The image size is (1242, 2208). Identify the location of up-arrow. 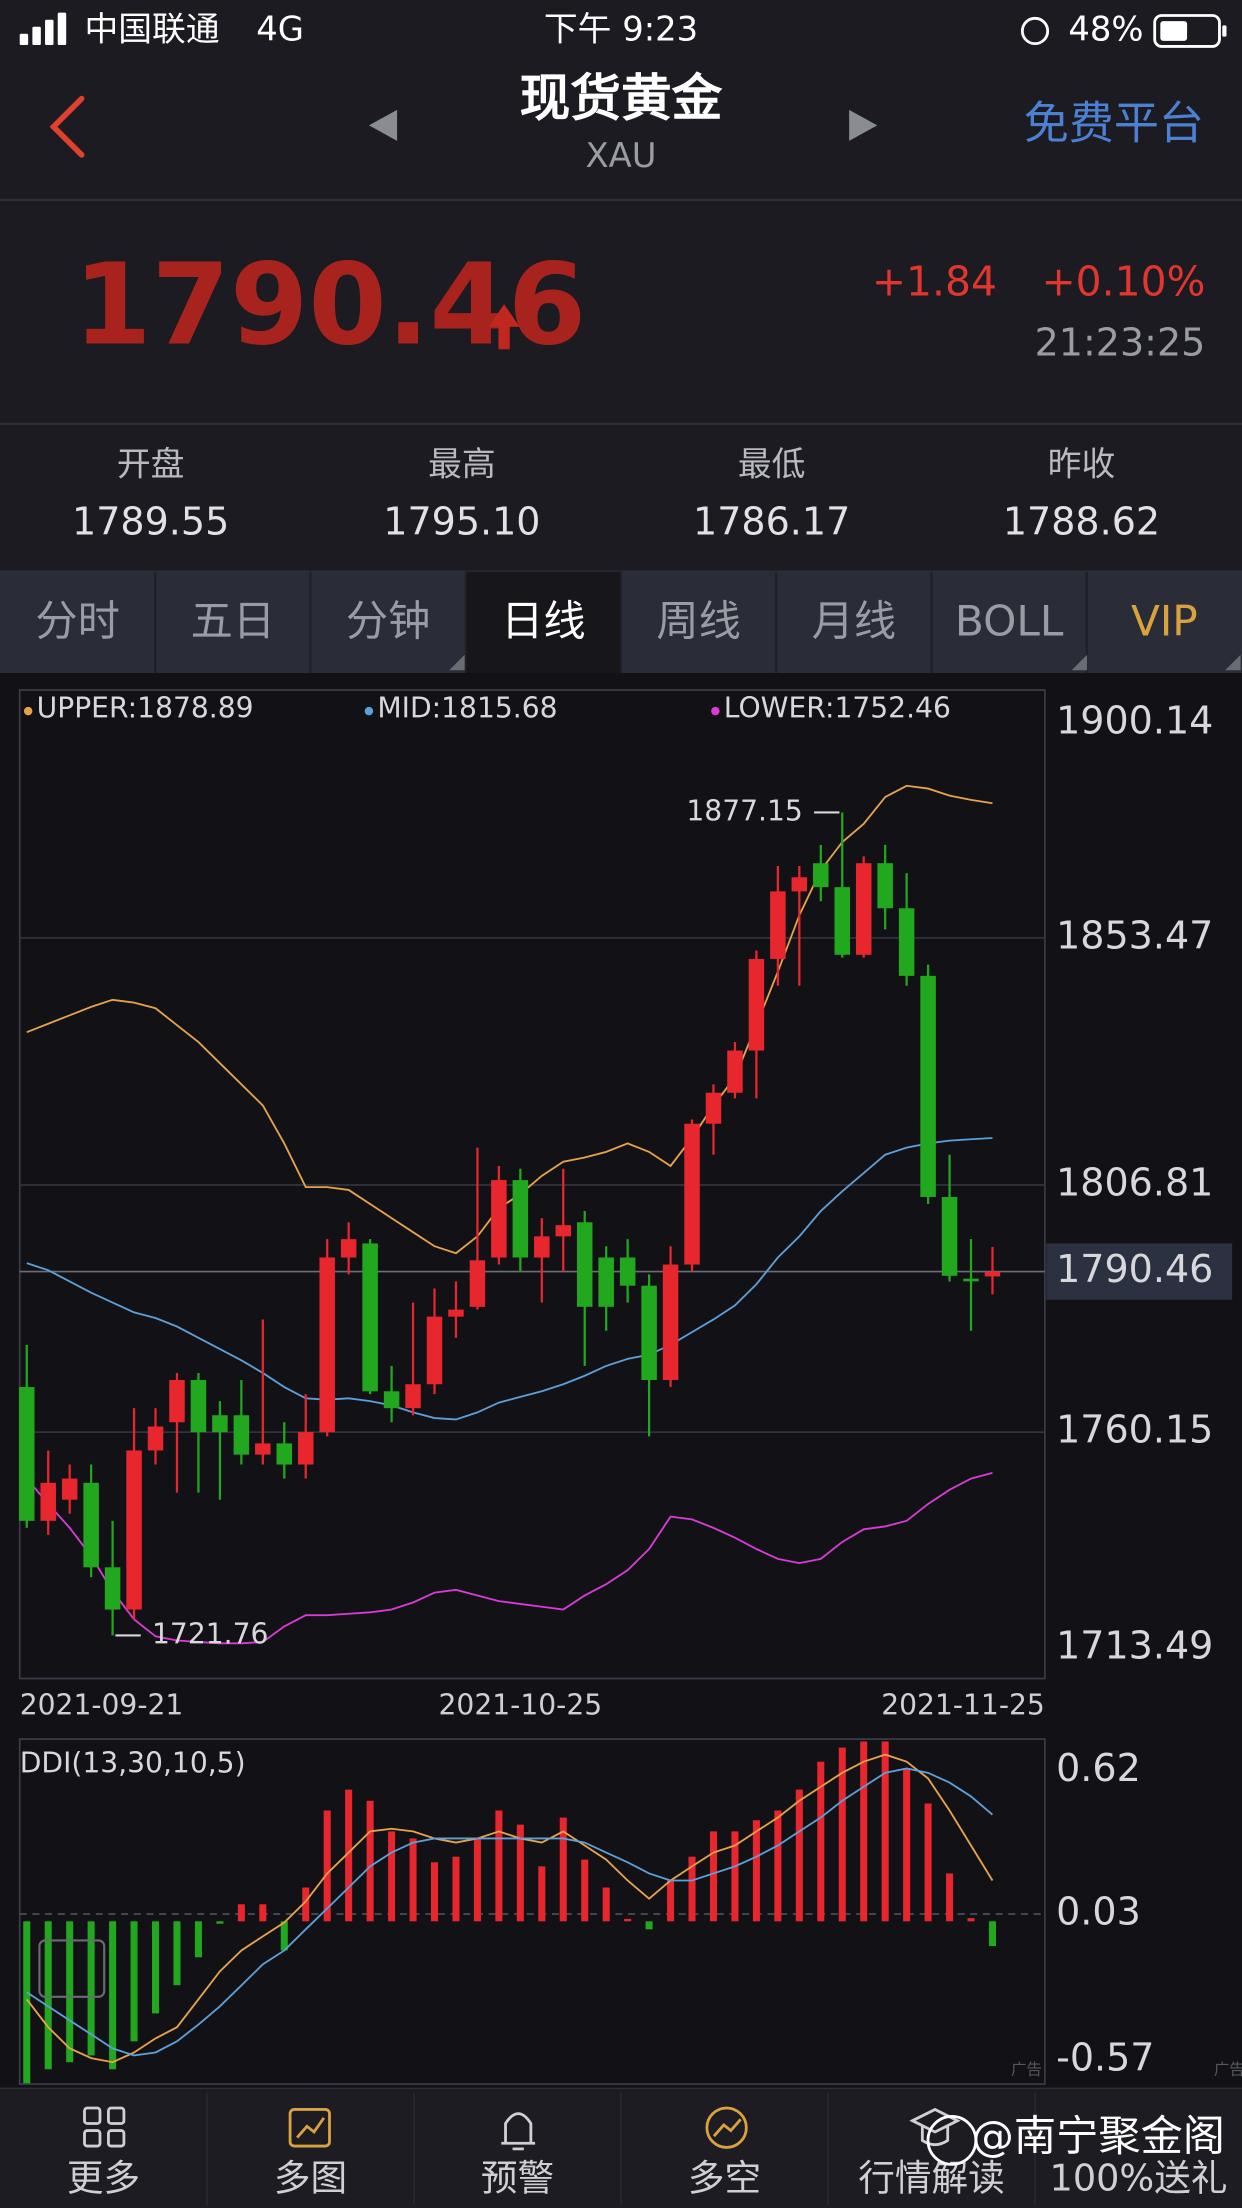
(504, 327).